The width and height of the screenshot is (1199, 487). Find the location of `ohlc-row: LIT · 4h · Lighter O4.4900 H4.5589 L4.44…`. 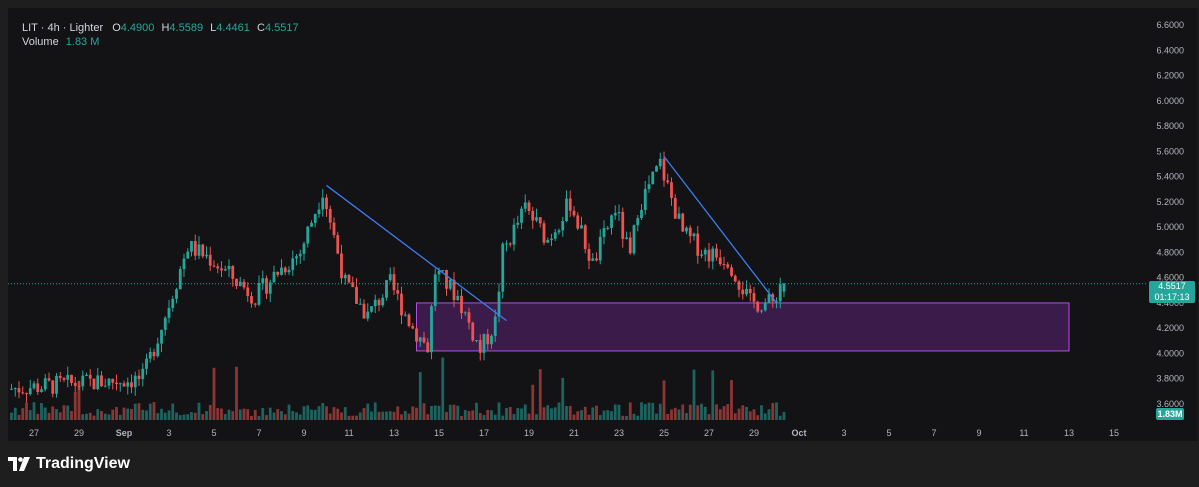

ohlc-row: LIT · 4h · Lighter O4.4900 H4.5589 L4.44… is located at coordinates (160, 28).